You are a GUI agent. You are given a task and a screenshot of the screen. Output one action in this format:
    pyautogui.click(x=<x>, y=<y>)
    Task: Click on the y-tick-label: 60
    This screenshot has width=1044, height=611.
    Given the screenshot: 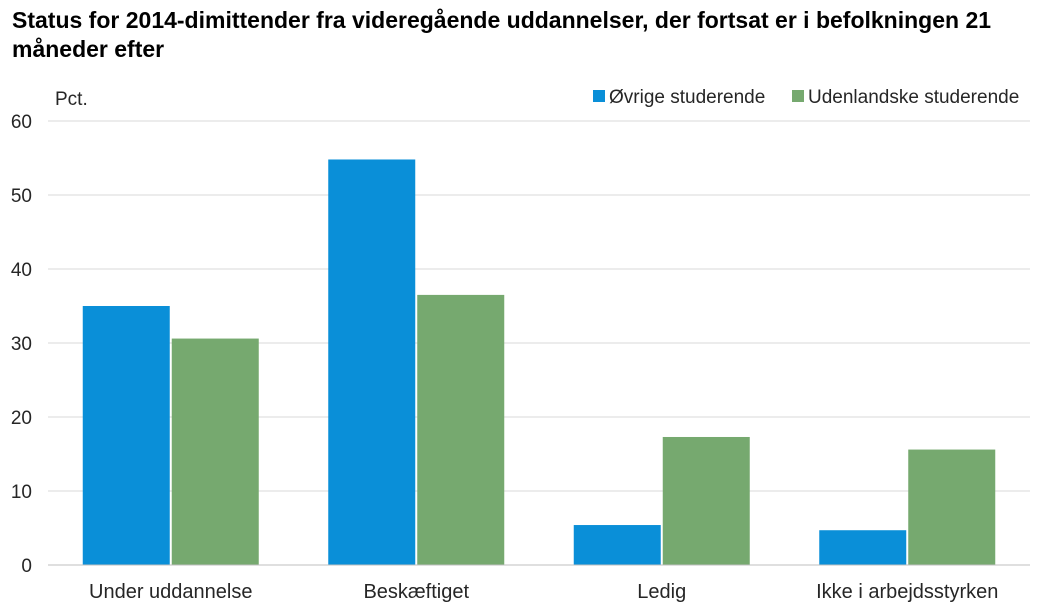 What is the action you would take?
    pyautogui.click(x=21, y=122)
    